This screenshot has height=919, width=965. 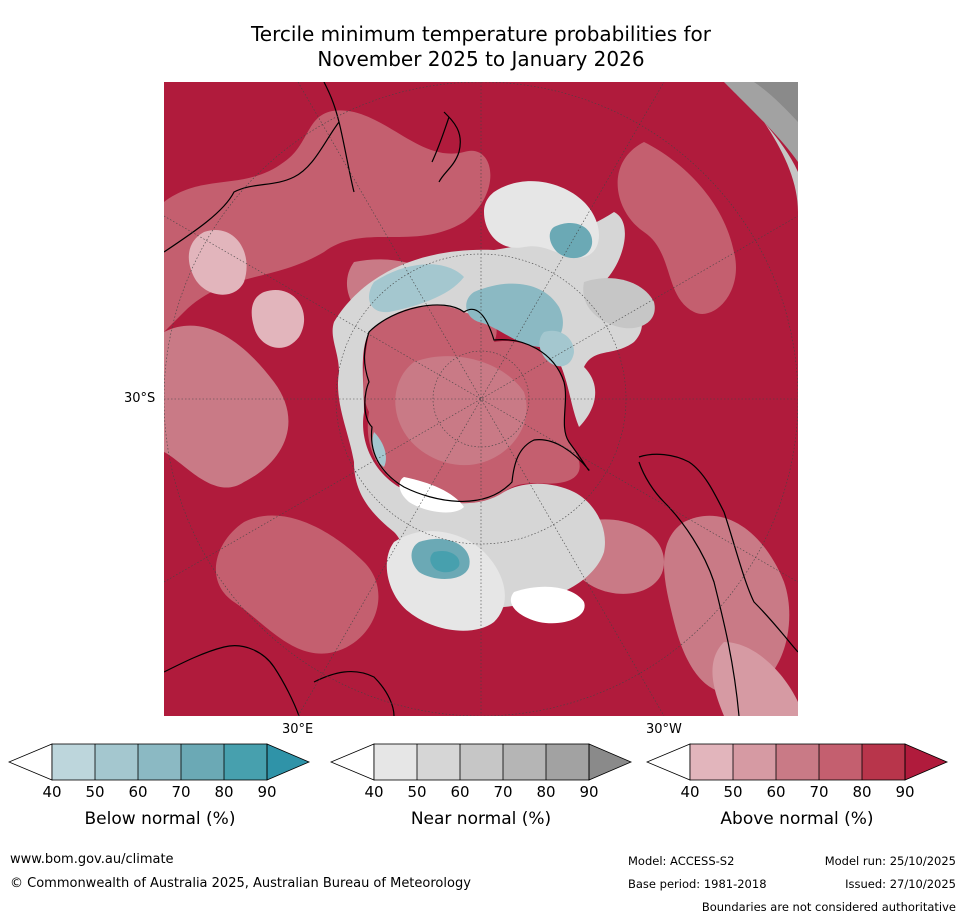 I want to click on base-period: Base period: 1981-2018, so click(x=697, y=884).